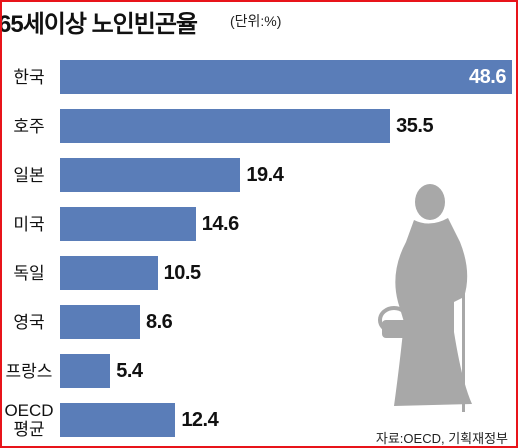 The image size is (518, 448). Describe the element at coordinates (29, 77) in the screenshot. I see `category-label: 한국` at that location.